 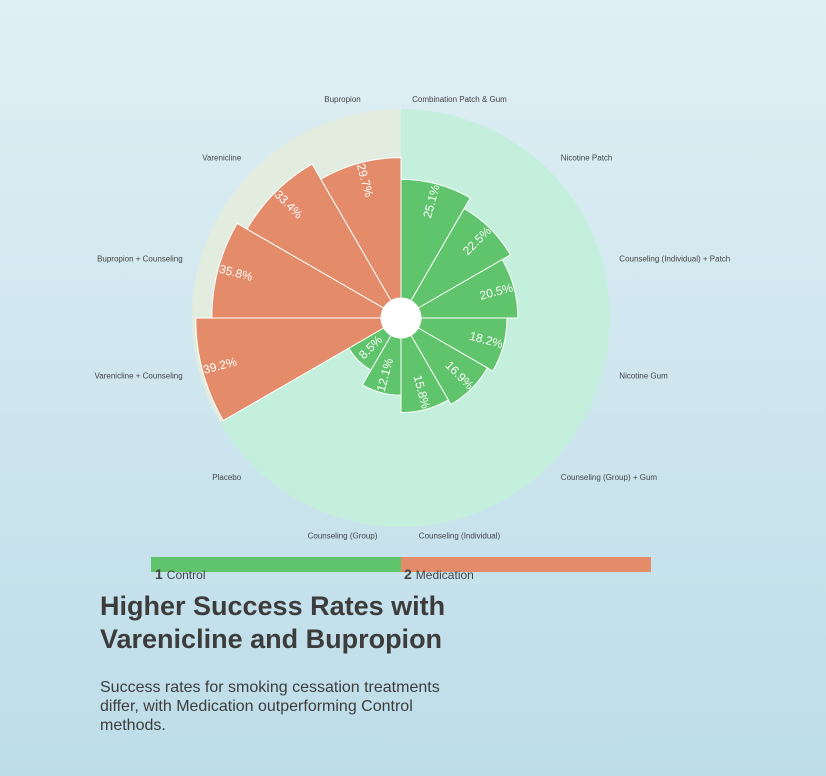 What do you see at coordinates (609, 477) in the screenshot?
I see `category-label: Counseling (Group) + Gum` at bounding box center [609, 477].